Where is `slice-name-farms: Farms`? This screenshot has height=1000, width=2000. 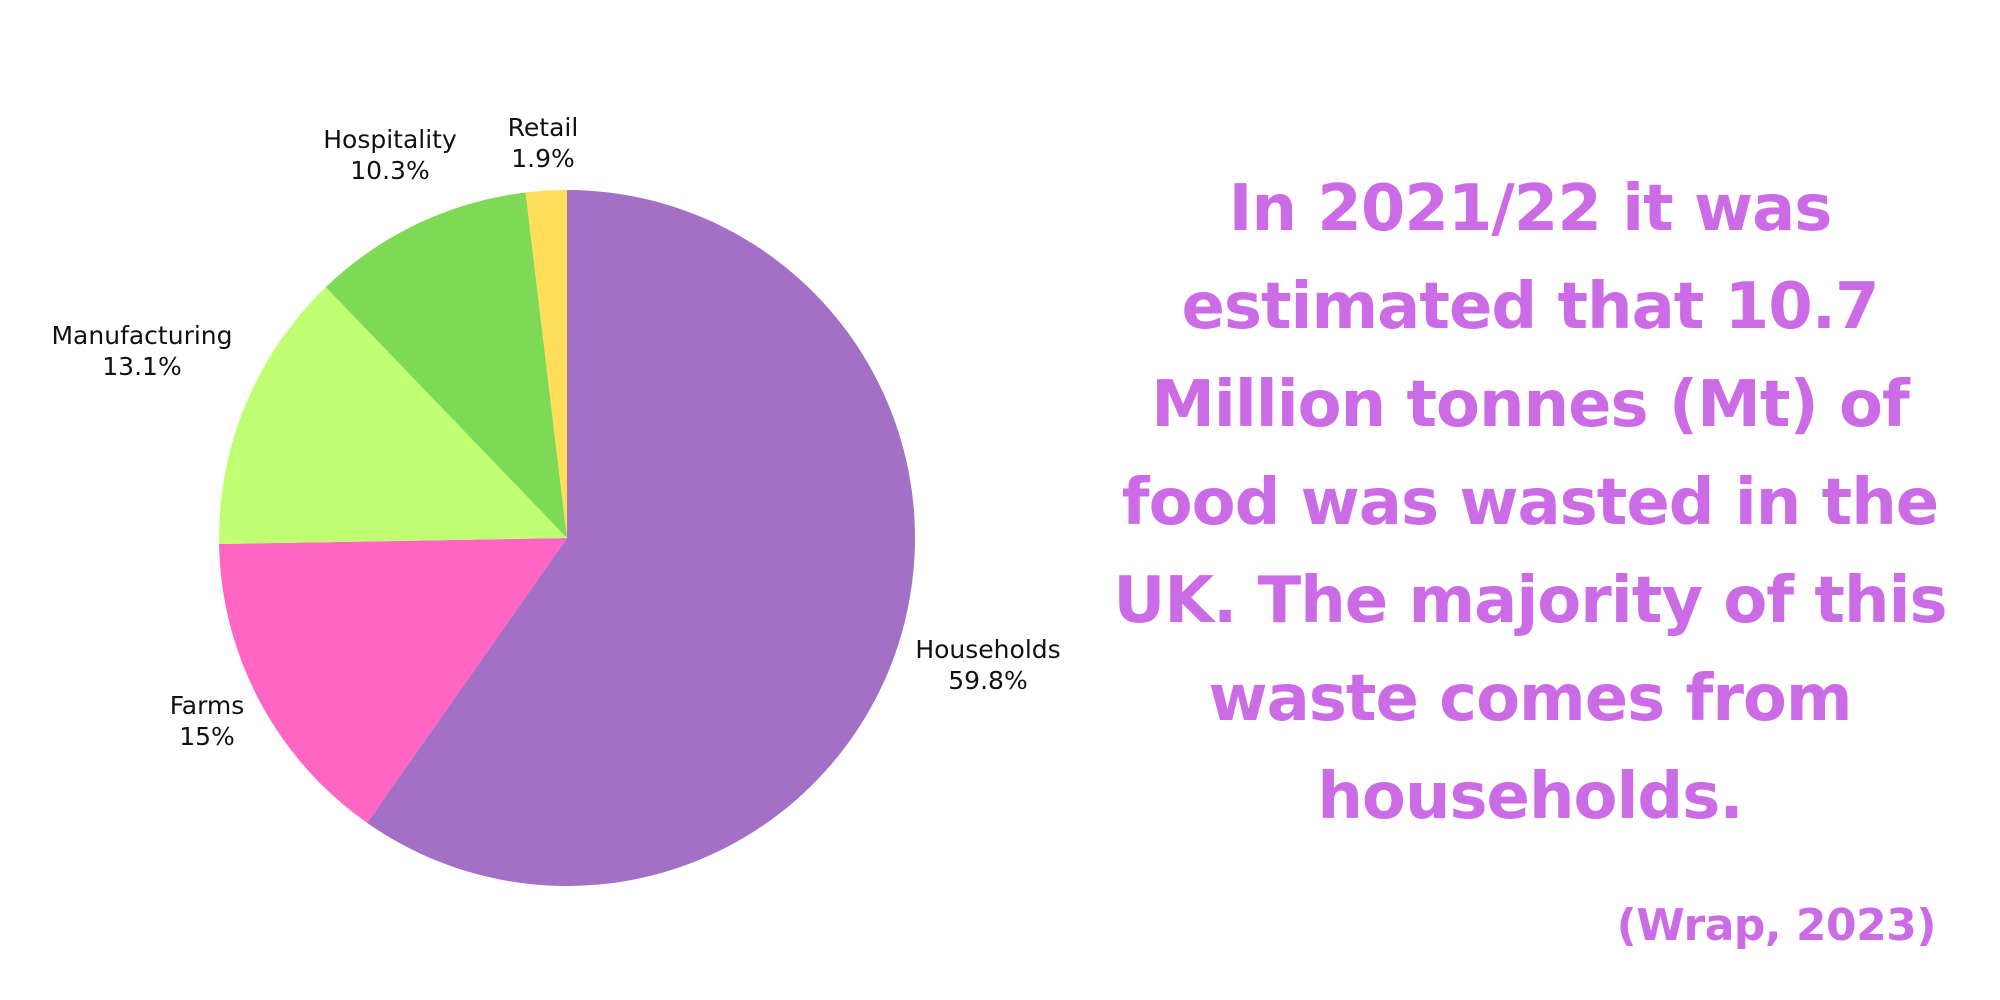 slice-name-farms: Farms is located at coordinates (207, 705).